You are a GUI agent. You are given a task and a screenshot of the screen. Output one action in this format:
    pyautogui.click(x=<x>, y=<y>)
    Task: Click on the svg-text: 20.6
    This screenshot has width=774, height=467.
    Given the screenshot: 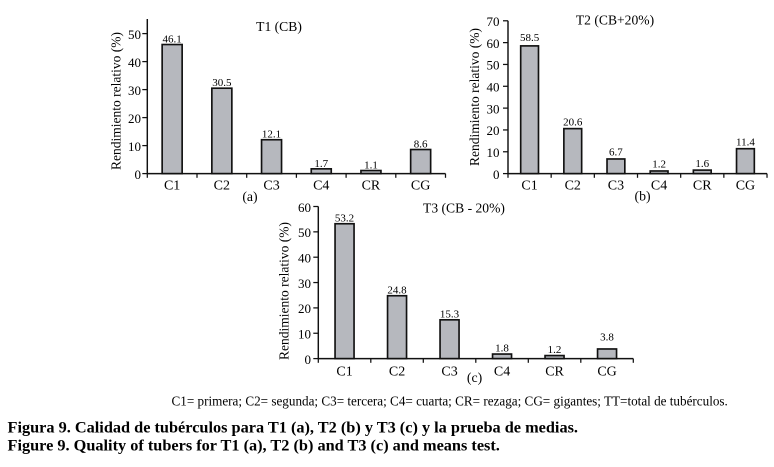 What is the action you would take?
    pyautogui.click(x=573, y=122)
    